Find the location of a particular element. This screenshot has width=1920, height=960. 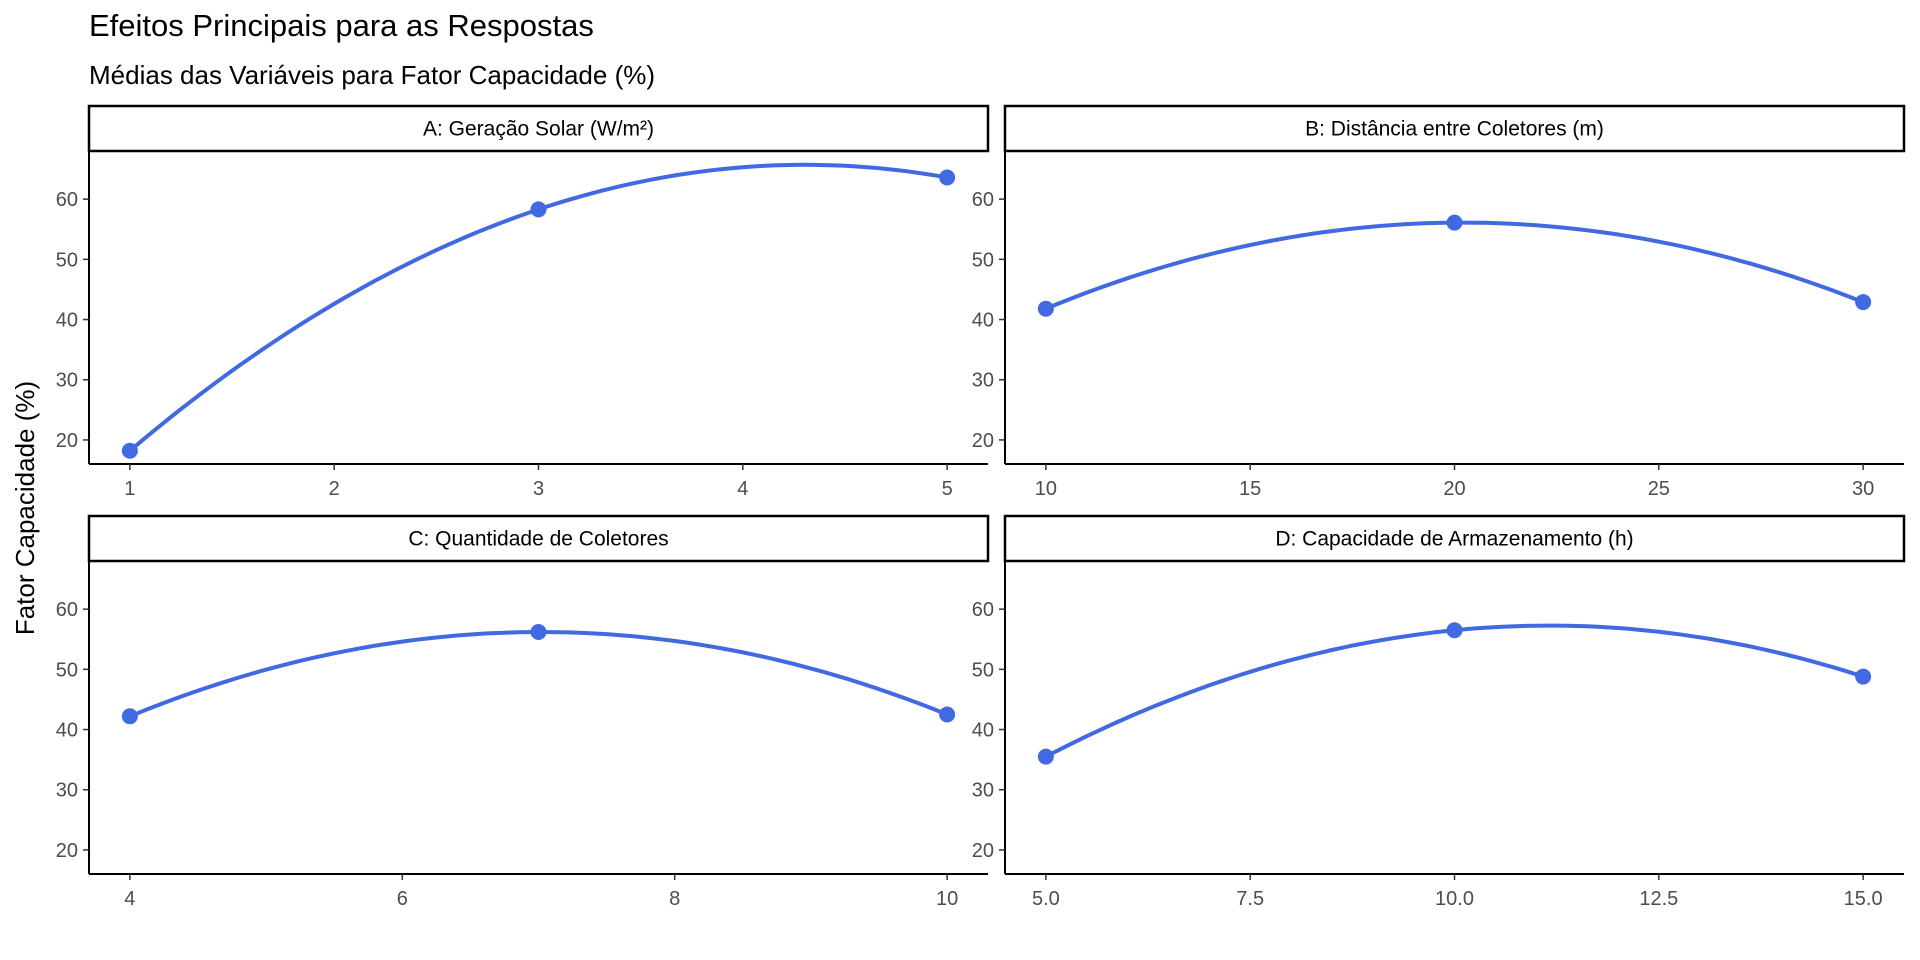

x-tick-label: 3 is located at coordinates (538, 489).